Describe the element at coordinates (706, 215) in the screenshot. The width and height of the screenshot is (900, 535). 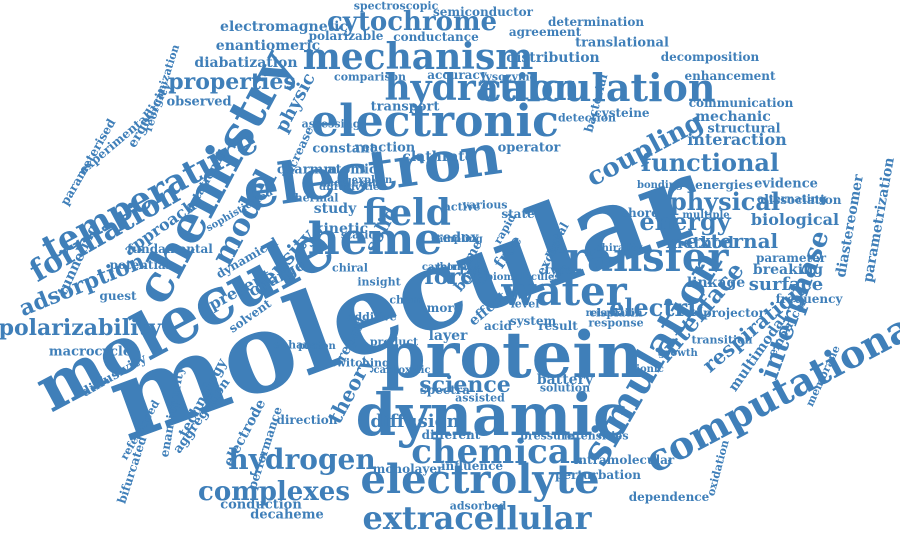
I see `word-multiple: multiple` at that location.